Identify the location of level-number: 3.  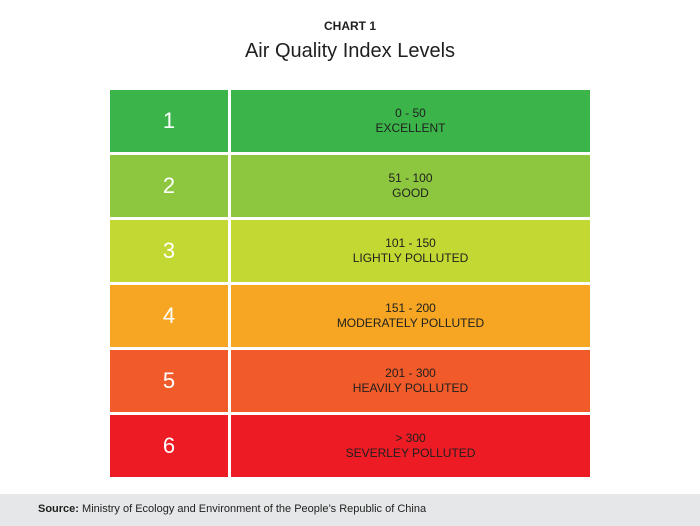
(170, 251).